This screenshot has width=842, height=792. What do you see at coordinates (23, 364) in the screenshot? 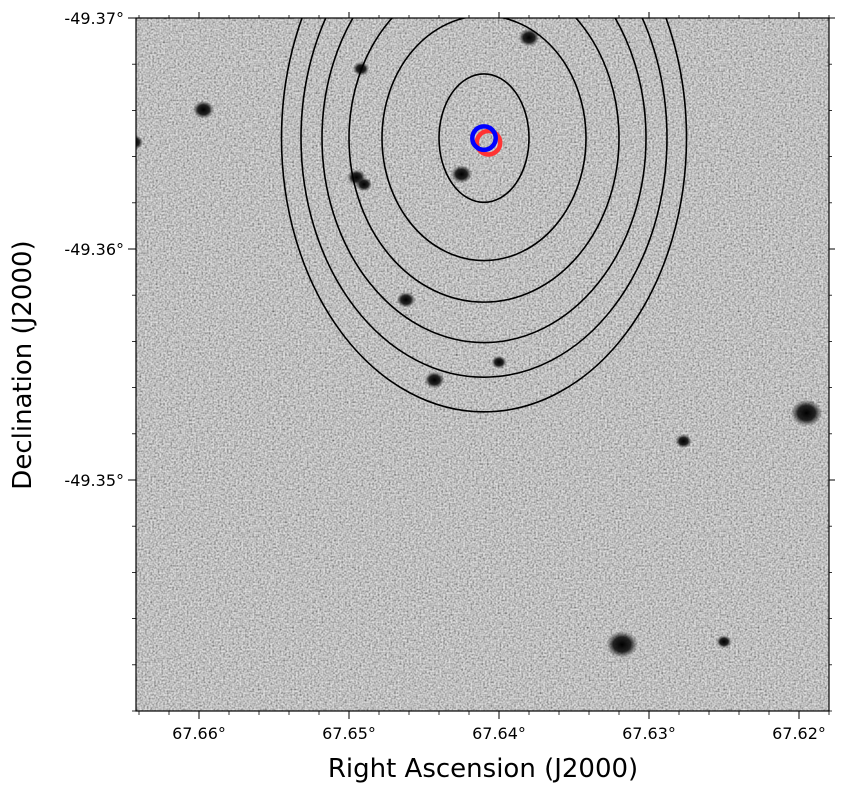
I see `y-axis-label: Declination (J2000)` at bounding box center [23, 364].